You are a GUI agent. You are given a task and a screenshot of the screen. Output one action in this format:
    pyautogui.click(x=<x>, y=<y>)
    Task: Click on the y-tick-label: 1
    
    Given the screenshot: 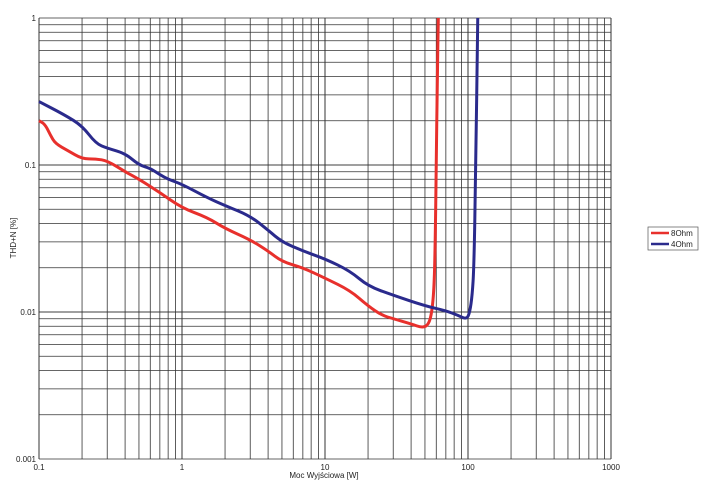 What is the action you would take?
    pyautogui.click(x=34, y=18)
    